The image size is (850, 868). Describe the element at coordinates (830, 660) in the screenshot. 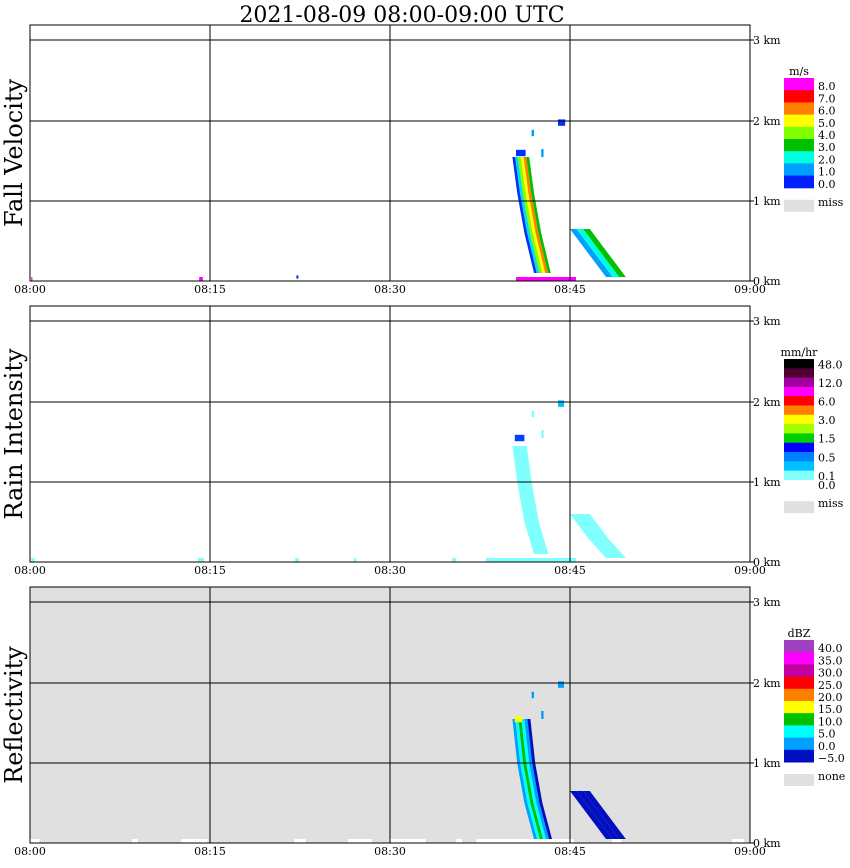

I see `legend-label: 35.0` at that location.